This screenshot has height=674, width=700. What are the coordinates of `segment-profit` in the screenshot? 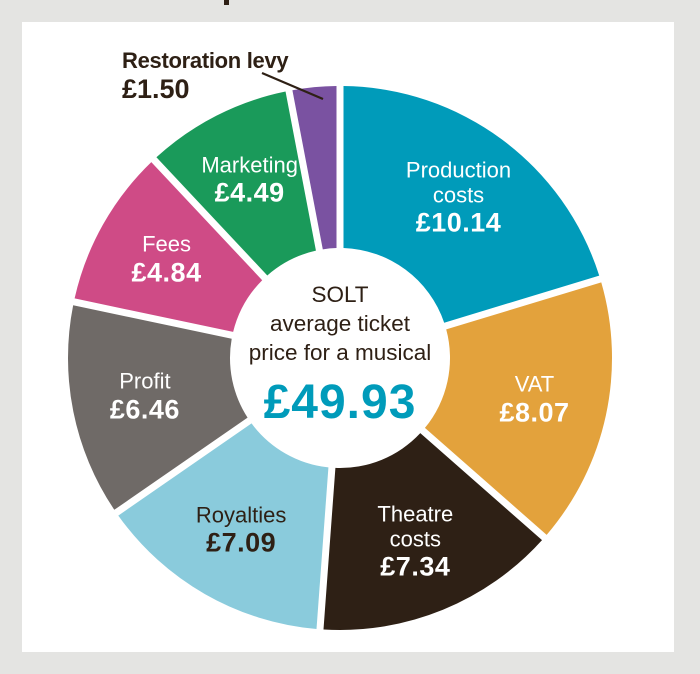 It's located at (158, 407).